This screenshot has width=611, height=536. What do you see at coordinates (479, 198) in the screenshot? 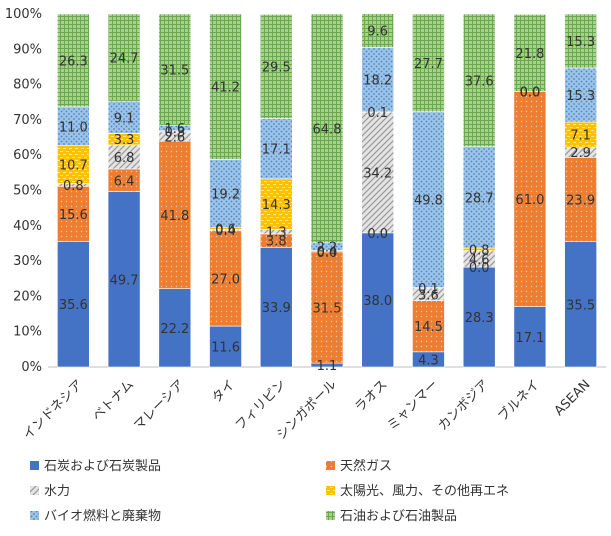
I see `data-label: 28.7` at bounding box center [479, 198].